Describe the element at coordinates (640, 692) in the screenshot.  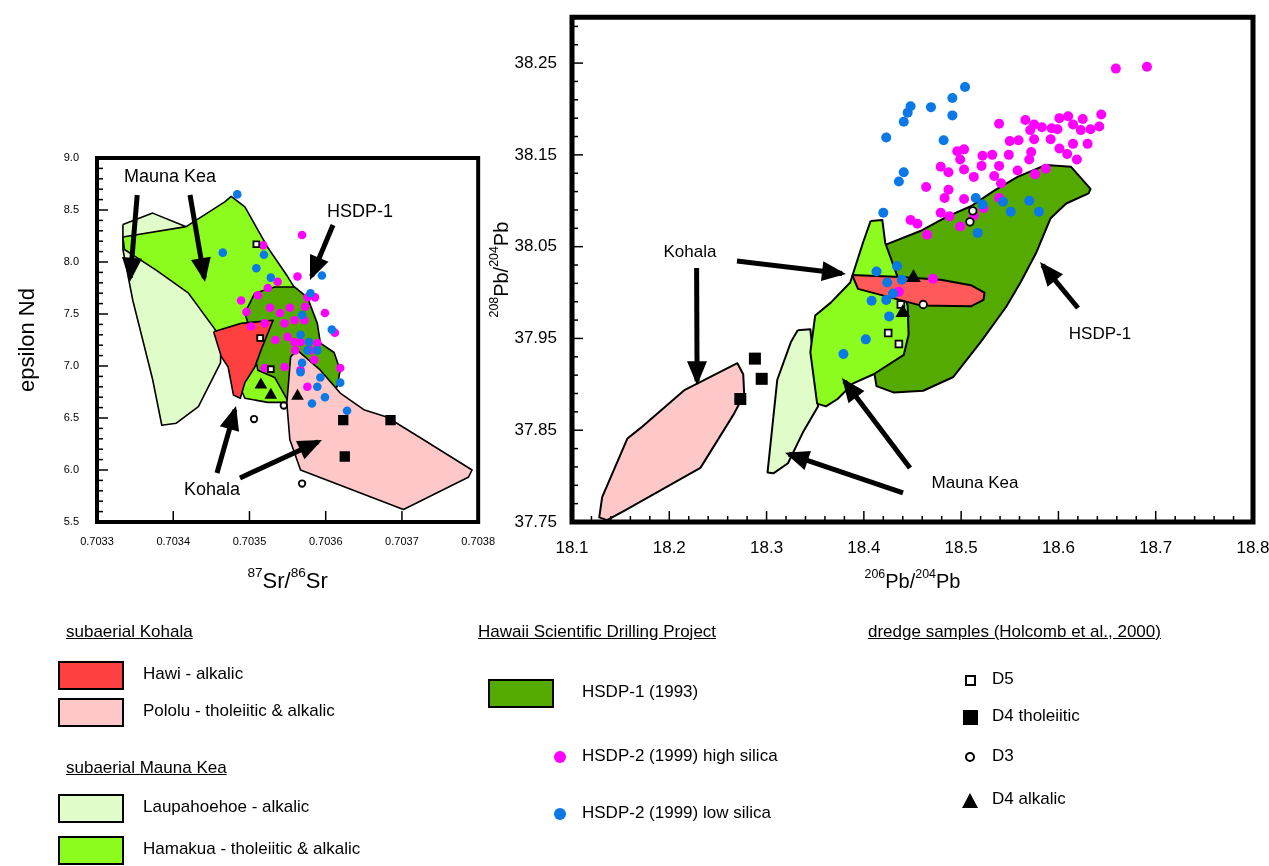
I see `legend-label: HSDP-1 (1993)` at that location.